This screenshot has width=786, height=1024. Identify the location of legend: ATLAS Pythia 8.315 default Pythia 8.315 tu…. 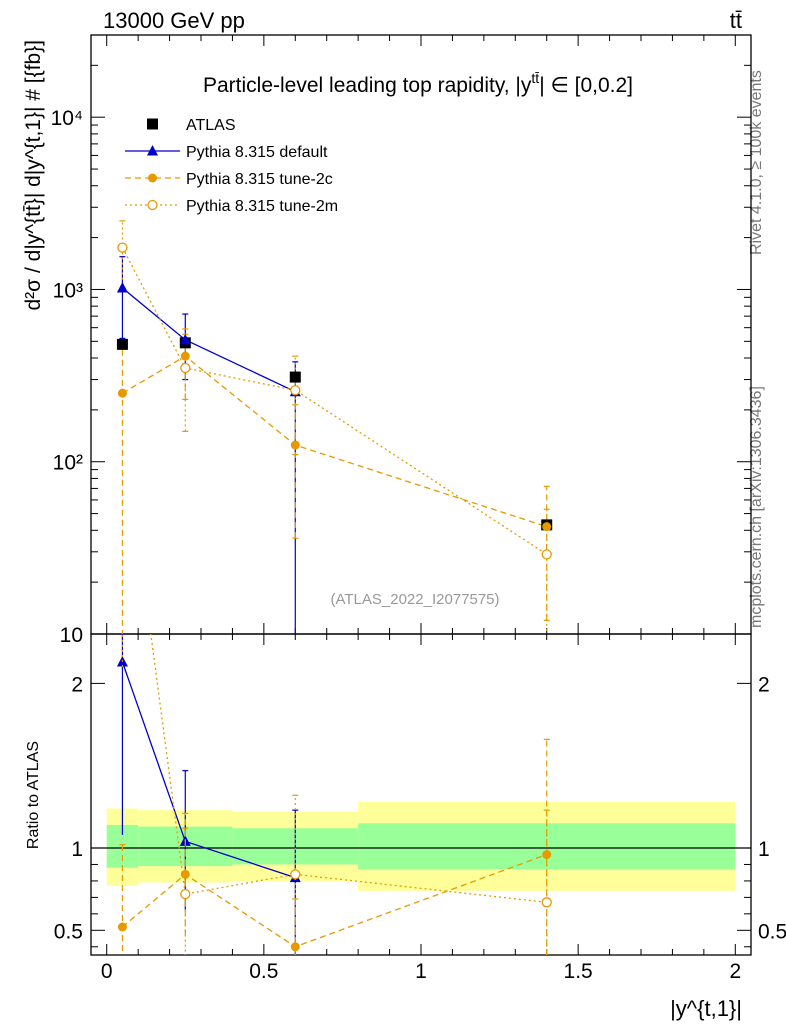
(231, 166).